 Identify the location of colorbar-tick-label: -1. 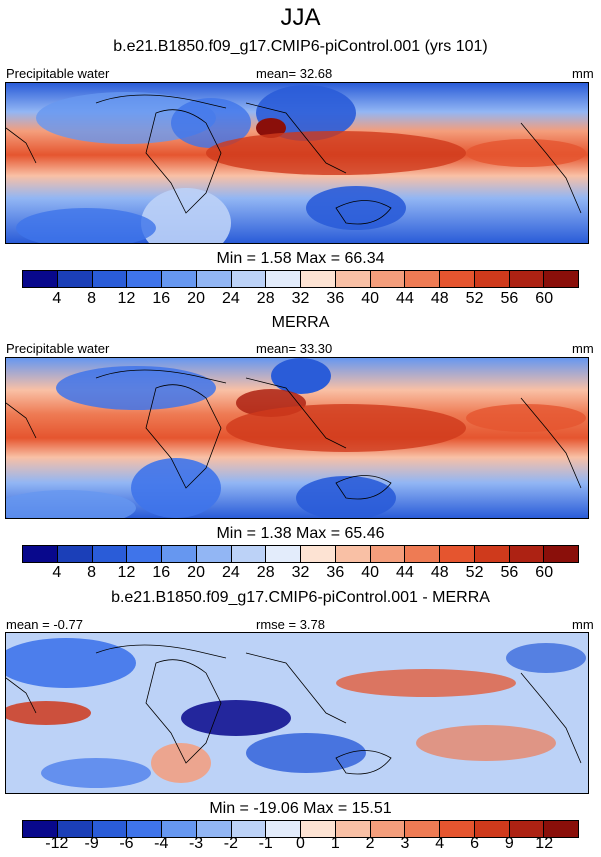
(265, 843).